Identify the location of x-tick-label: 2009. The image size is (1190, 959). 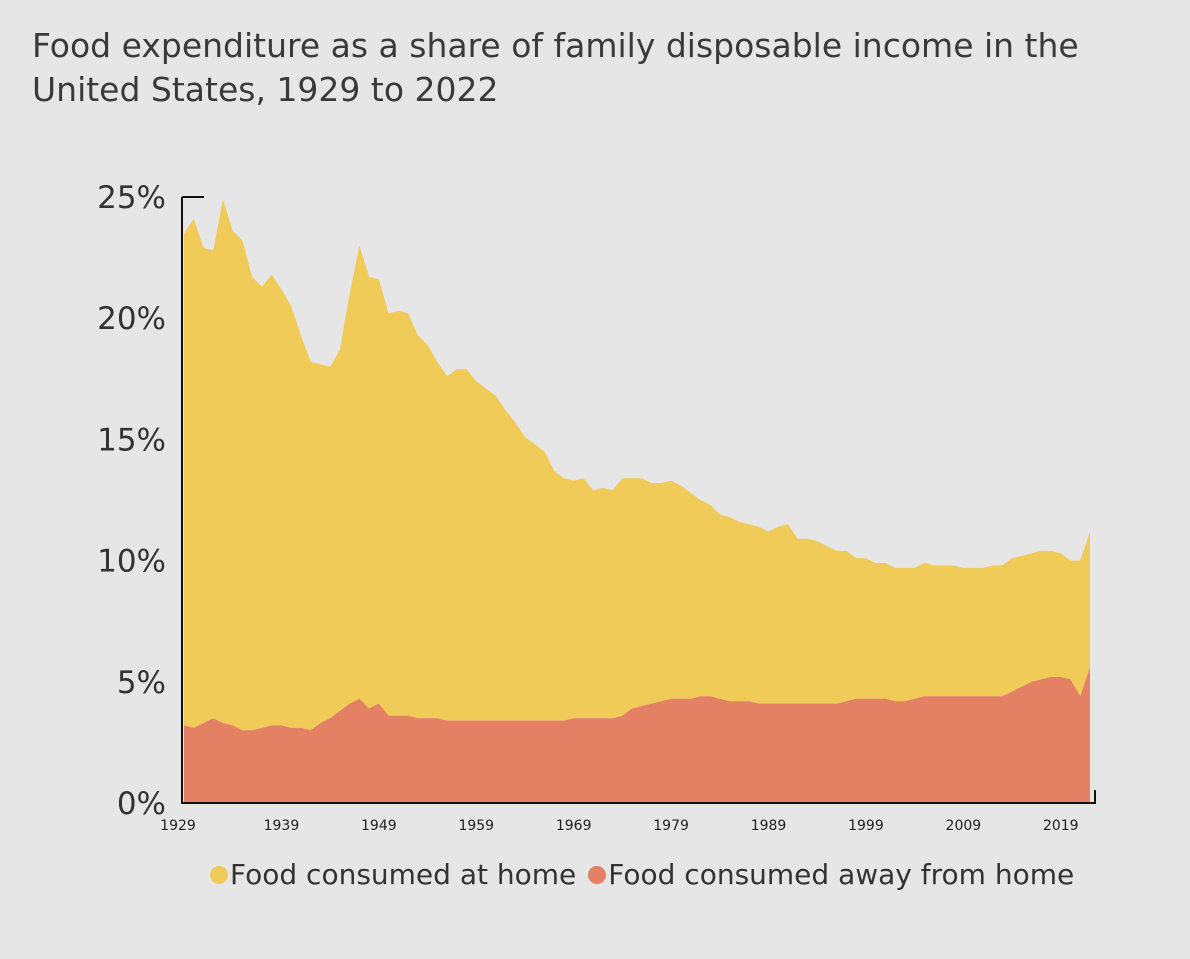
(964, 826).